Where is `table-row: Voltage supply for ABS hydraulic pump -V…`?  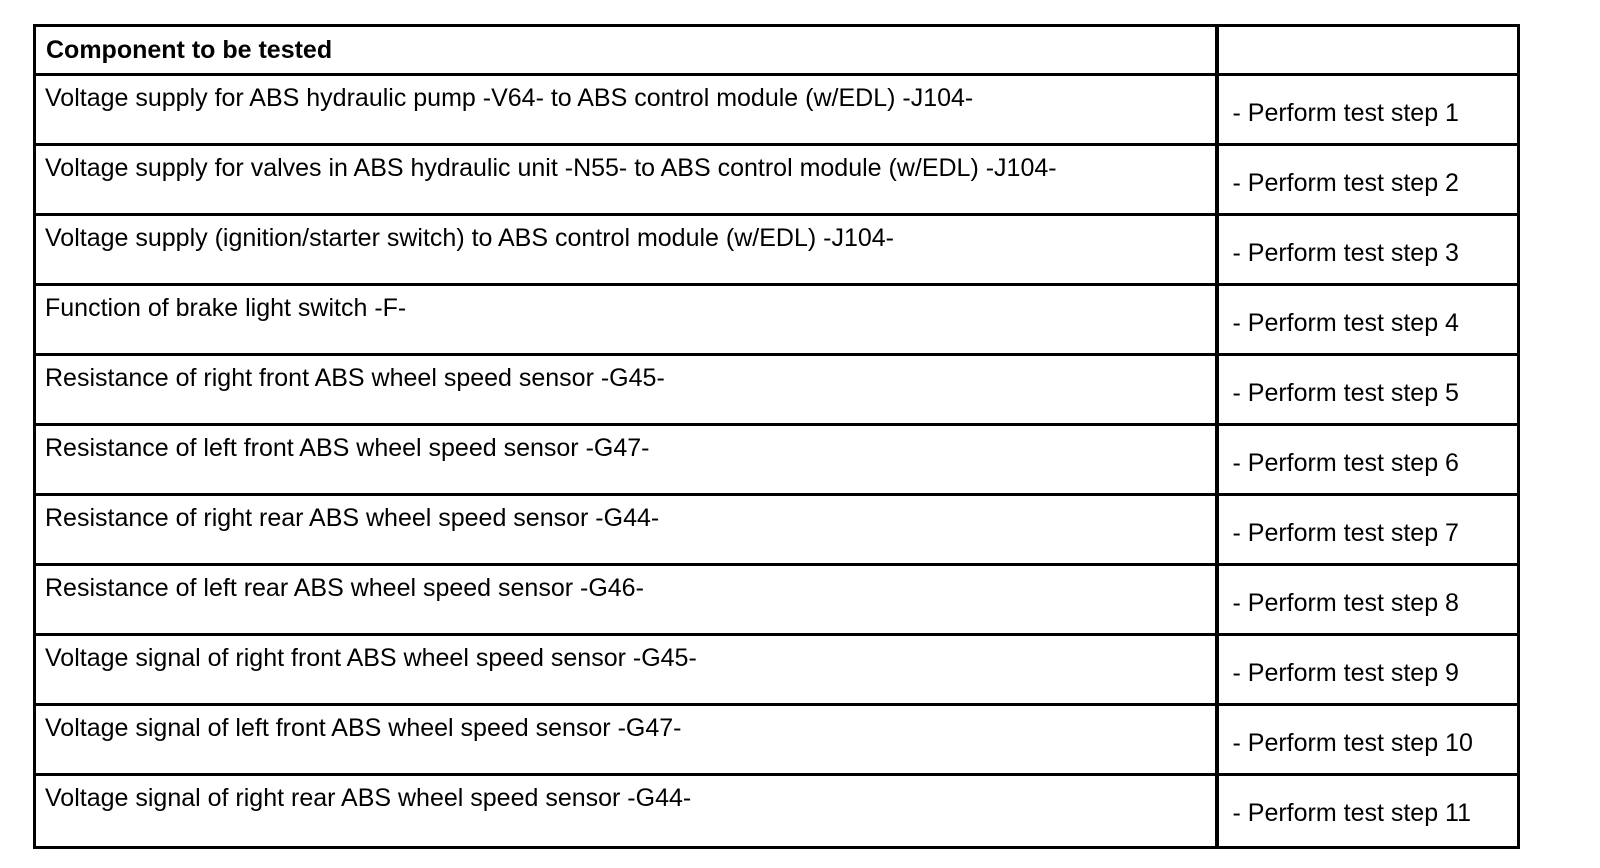
table-row: Voltage supply for ABS hydraulic pump -V… is located at coordinates (776, 109).